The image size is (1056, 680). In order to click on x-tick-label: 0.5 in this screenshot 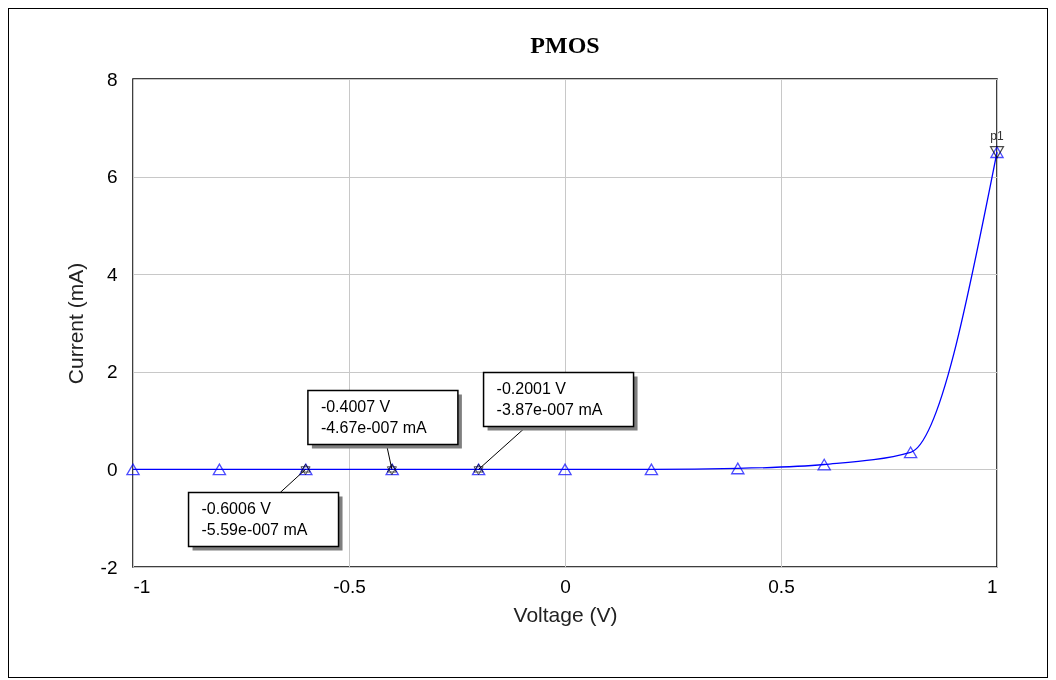, I will do `click(781, 586)`.